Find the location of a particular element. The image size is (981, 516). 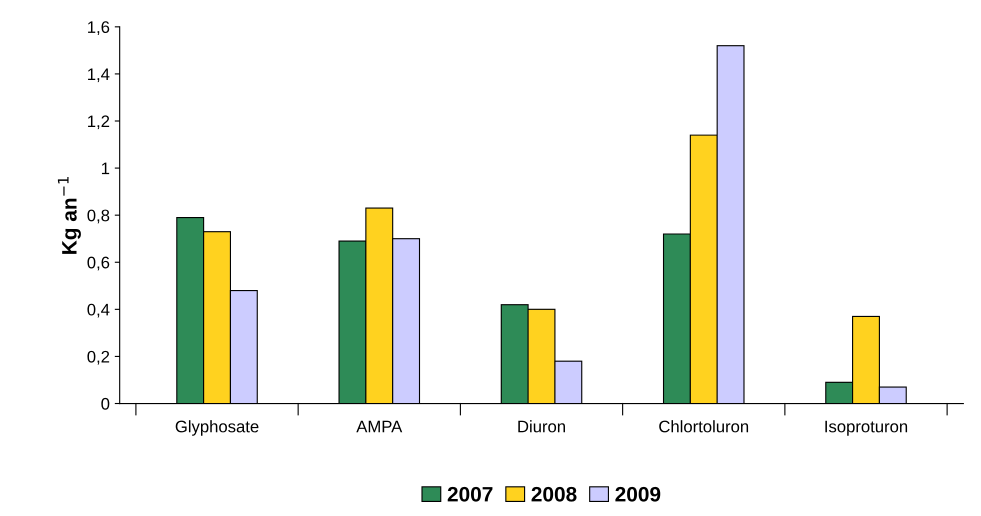

legend-label: 2009 is located at coordinates (637, 494).